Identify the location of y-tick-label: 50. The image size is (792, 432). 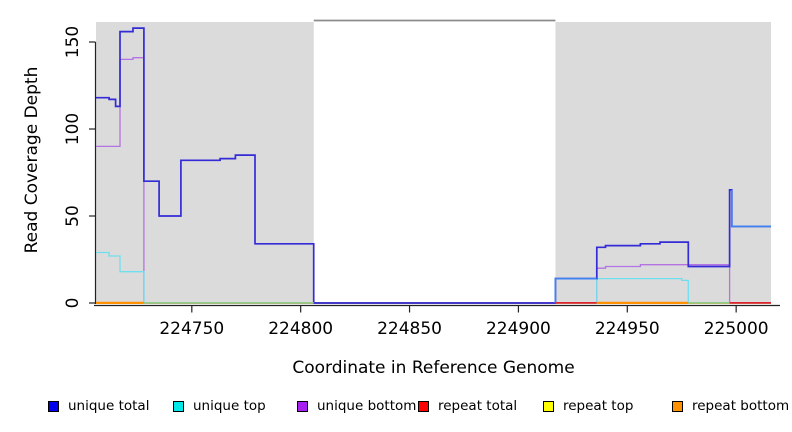
(73, 216).